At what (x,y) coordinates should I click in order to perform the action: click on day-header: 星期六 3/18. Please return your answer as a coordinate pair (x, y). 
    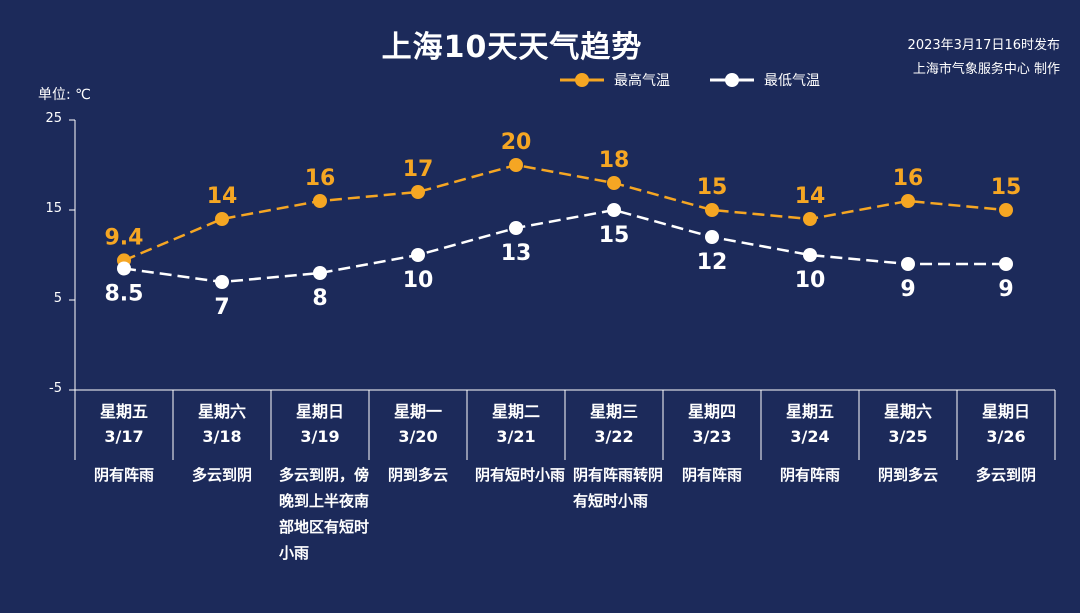
    Looking at the image, I should click on (222, 421).